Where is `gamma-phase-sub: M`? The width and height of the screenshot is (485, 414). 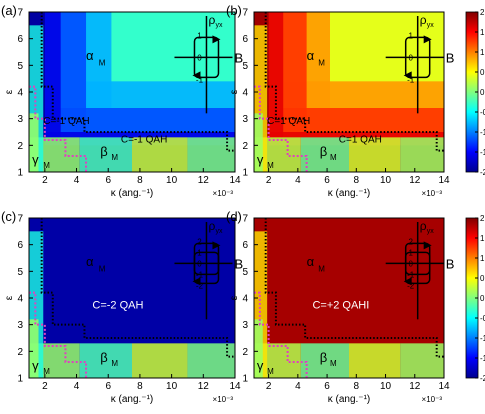
gamma-phase-sub: M is located at coordinates (46, 371).